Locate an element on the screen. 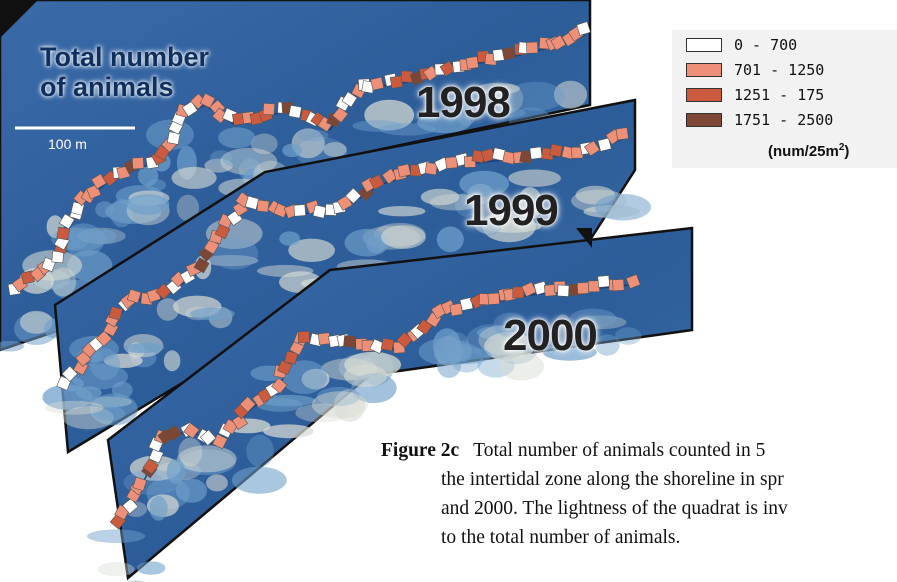 This screenshot has width=897, height=582. map-title: Total number of animals is located at coordinates (125, 72).